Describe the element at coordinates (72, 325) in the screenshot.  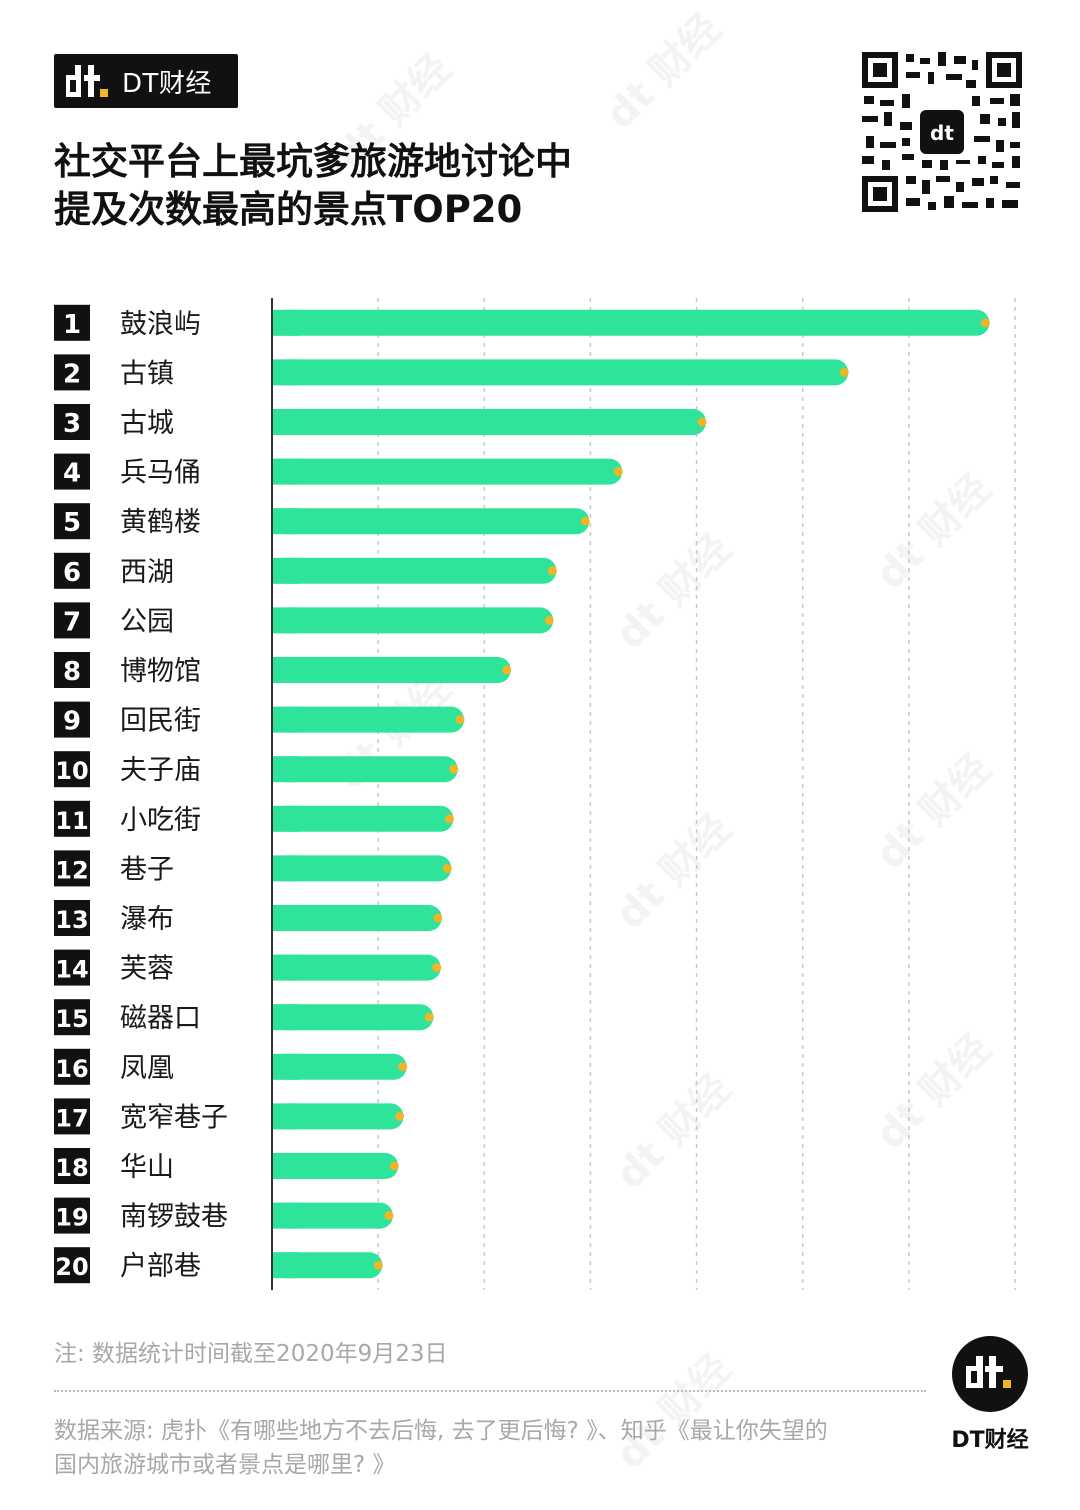
I see `rank-number: 1` at that location.